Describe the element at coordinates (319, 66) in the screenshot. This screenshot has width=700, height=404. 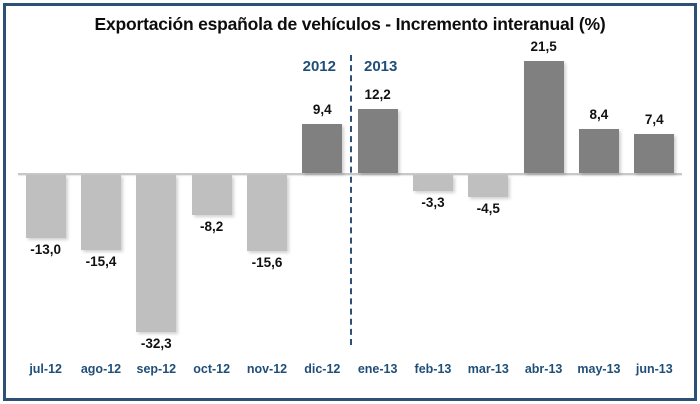
I see `year-label-2012: 2012` at that location.